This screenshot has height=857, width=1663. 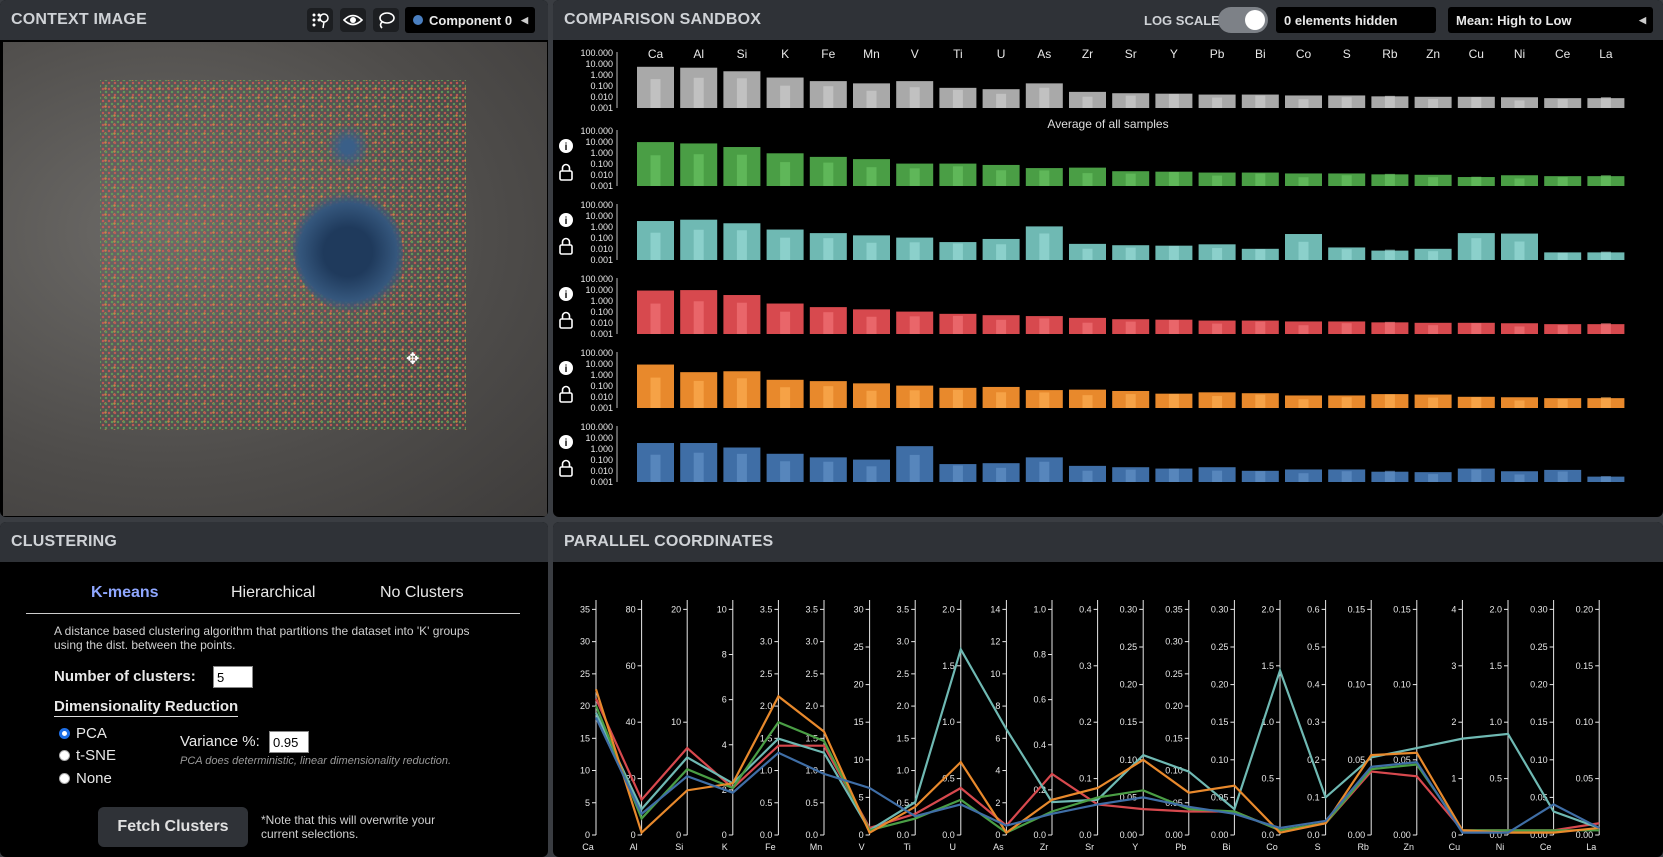 I want to click on lock-icon-body, so click(x=566, y=323).